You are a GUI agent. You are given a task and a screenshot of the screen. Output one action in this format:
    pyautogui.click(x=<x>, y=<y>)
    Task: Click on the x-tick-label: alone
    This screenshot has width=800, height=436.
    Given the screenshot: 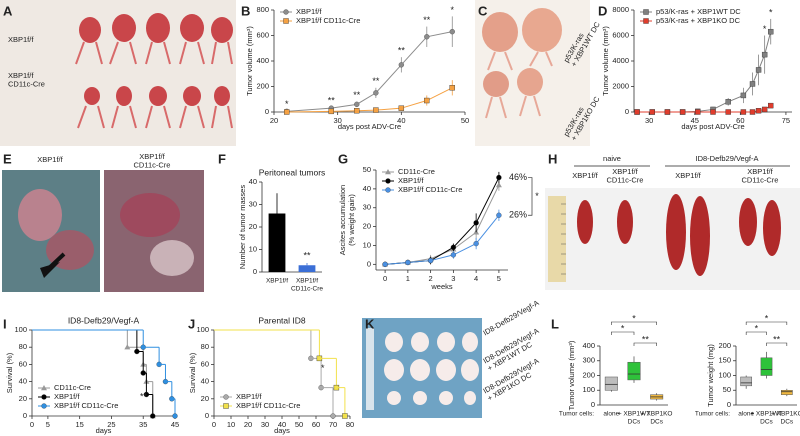 What is the action you would take?
    pyautogui.click(x=746, y=414)
    